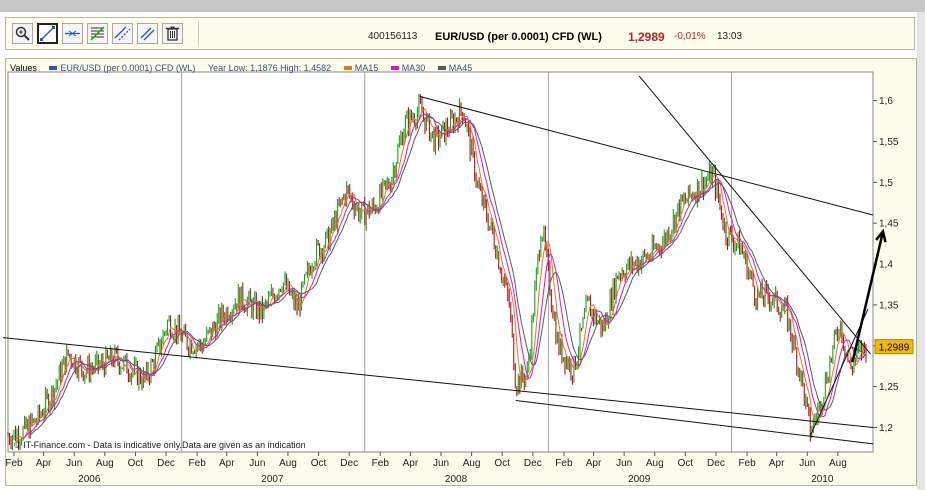  What do you see at coordinates (886, 265) in the screenshot?
I see `y-tick-label: 1,4` at bounding box center [886, 265].